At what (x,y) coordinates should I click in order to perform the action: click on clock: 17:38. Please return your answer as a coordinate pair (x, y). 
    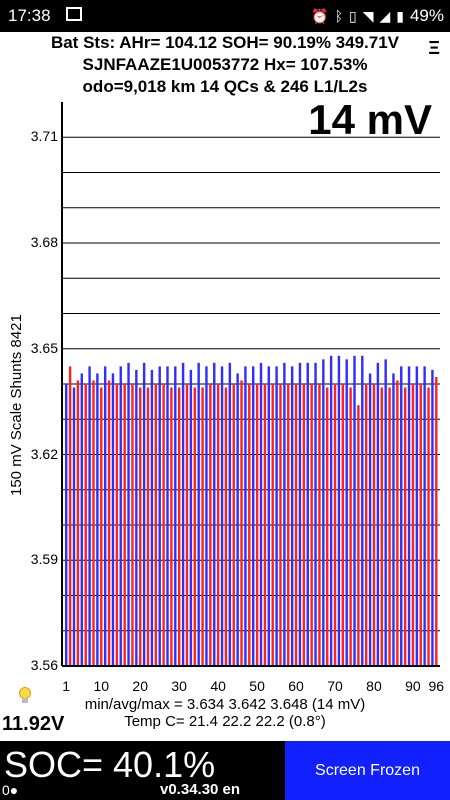
    Looking at the image, I should click on (29, 15).